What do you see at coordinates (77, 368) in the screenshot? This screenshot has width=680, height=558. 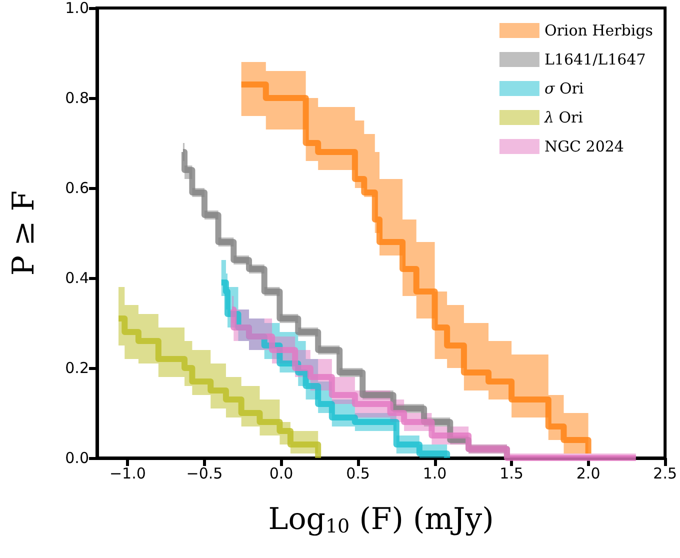 I see `y-tick-label: 0.2` at bounding box center [77, 368].